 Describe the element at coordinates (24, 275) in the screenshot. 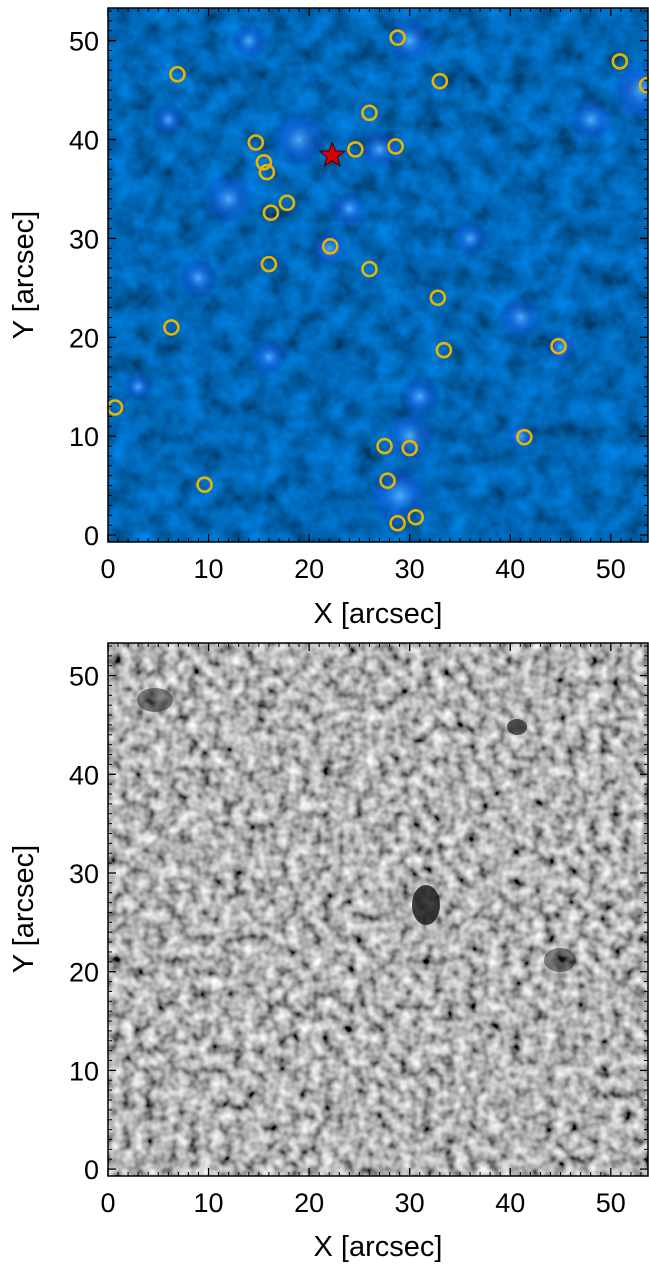

I see `top-ylabel: Y [arcsec]` at that location.